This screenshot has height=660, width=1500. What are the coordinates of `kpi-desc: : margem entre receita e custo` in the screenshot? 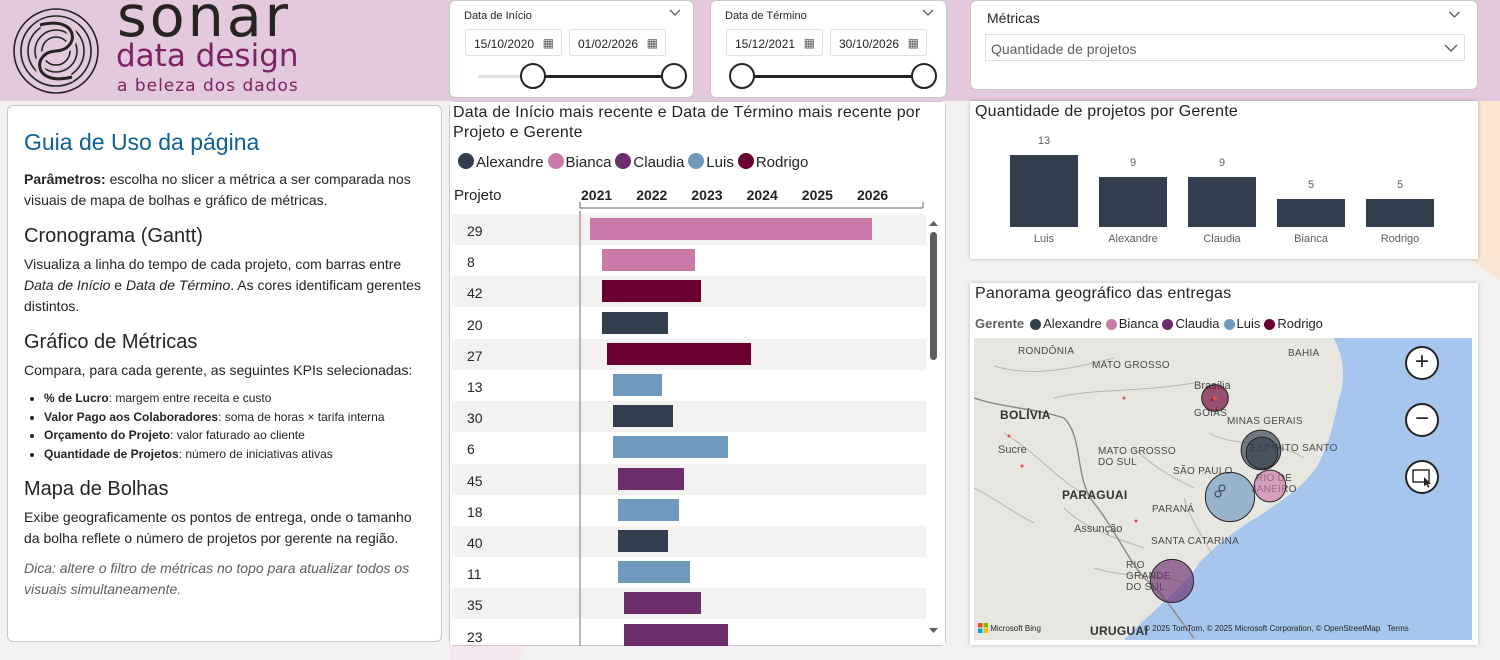 It's located at (190, 398).